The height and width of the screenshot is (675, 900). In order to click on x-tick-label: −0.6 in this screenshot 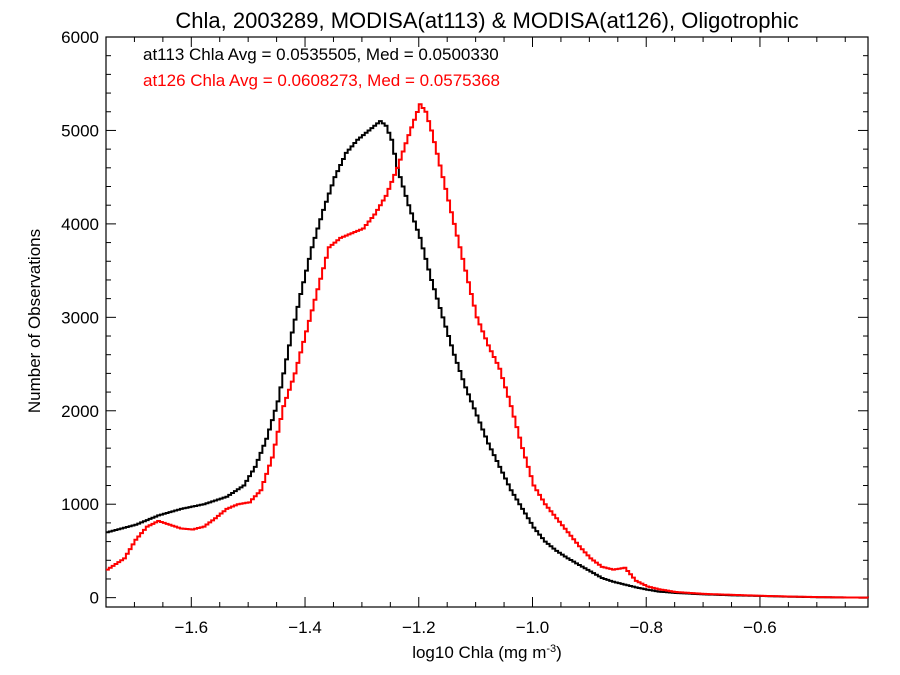, I will do `click(760, 627)`.